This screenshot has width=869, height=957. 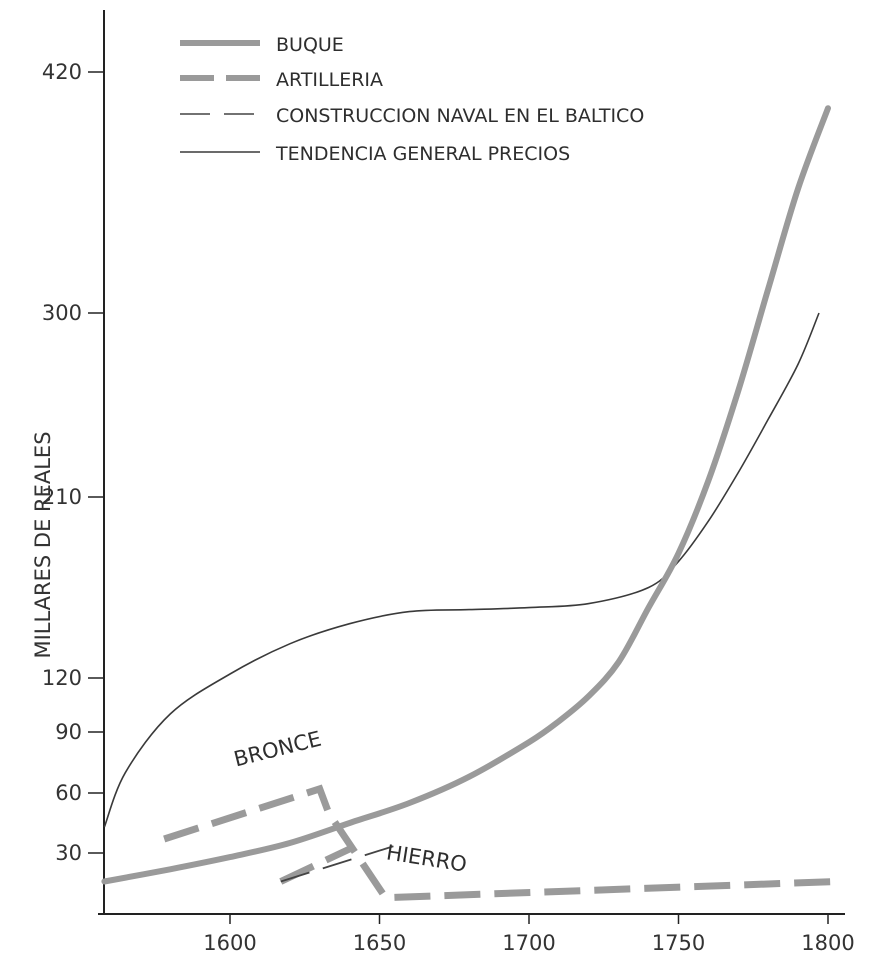 I want to click on y-tick-label: 210, so click(x=62, y=497).